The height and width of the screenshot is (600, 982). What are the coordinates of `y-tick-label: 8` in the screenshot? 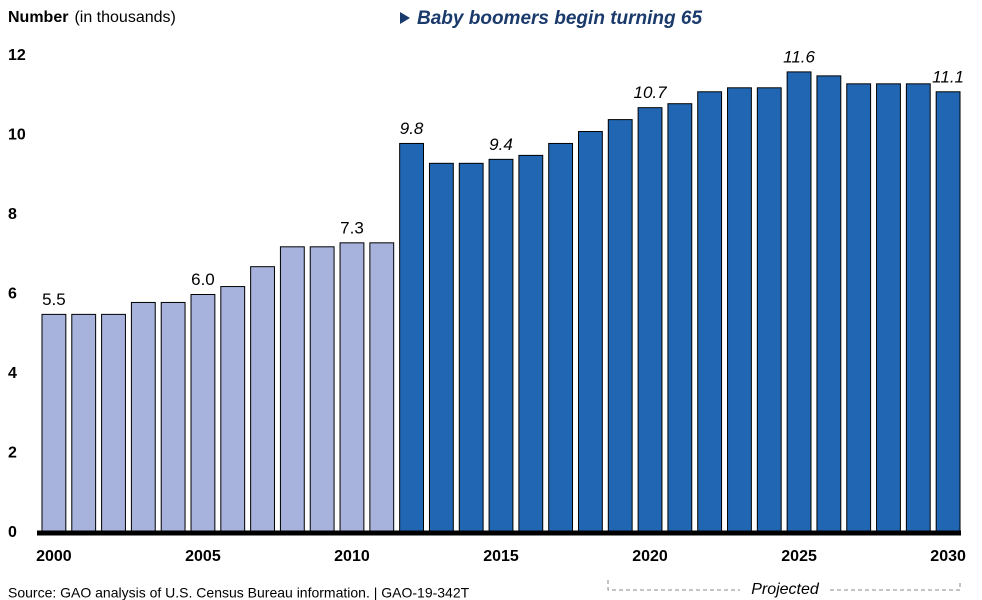 It's located at (12, 214).